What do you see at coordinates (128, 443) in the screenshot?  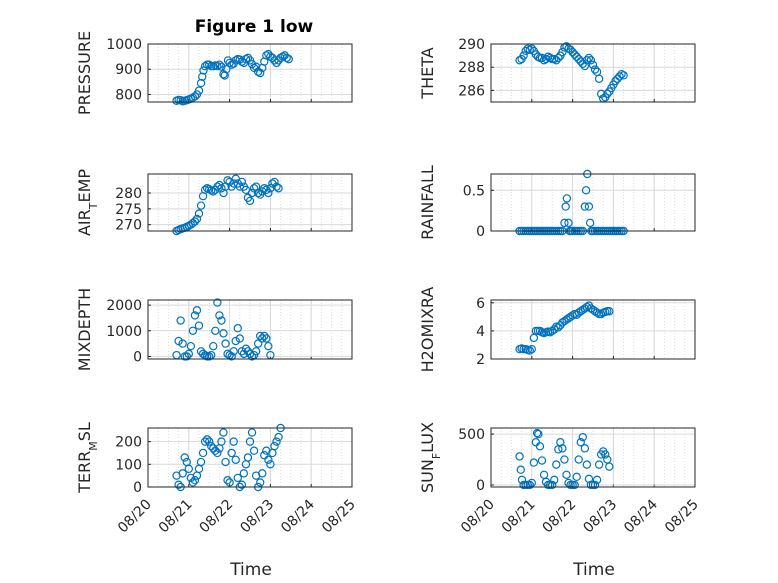 I see `y-tick-label: 200` at bounding box center [128, 443].